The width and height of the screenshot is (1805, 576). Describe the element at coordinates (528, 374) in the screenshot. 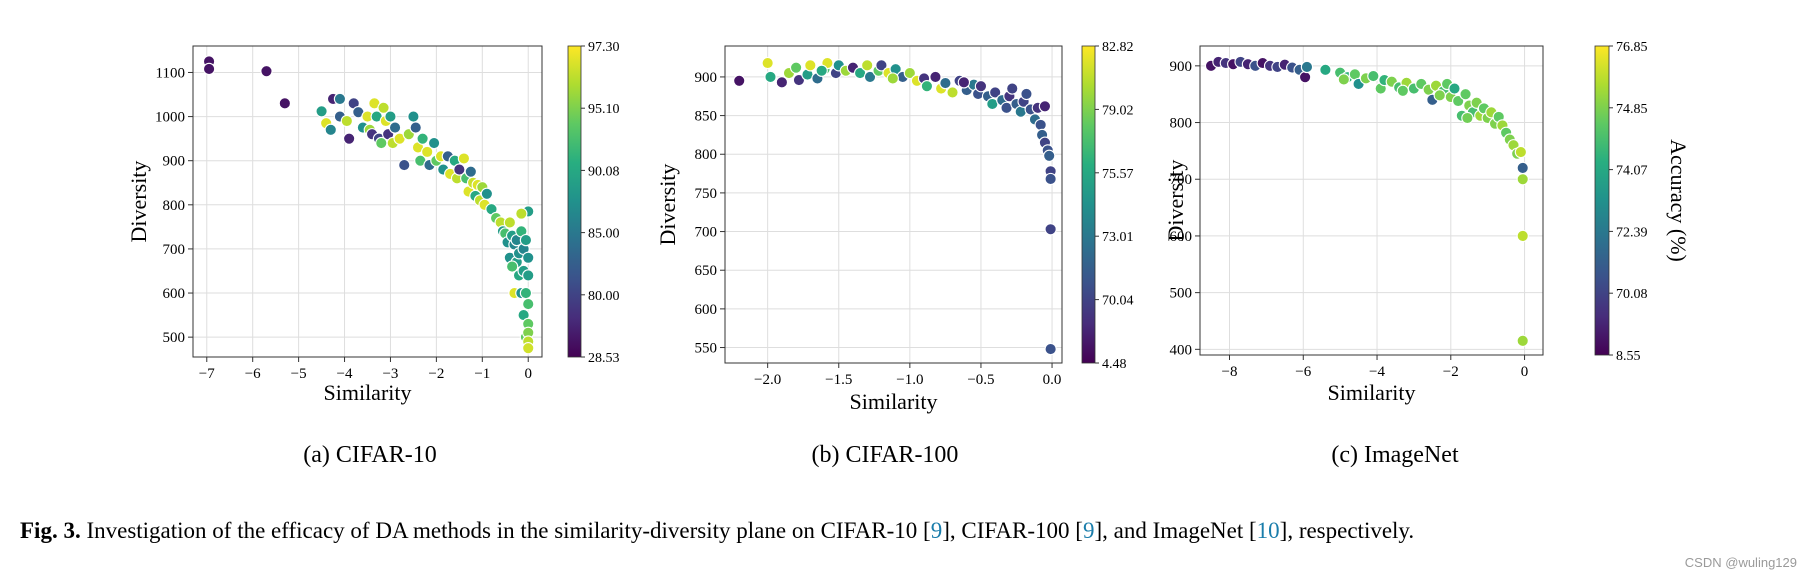

I see `x-tick-label: 0` at that location.